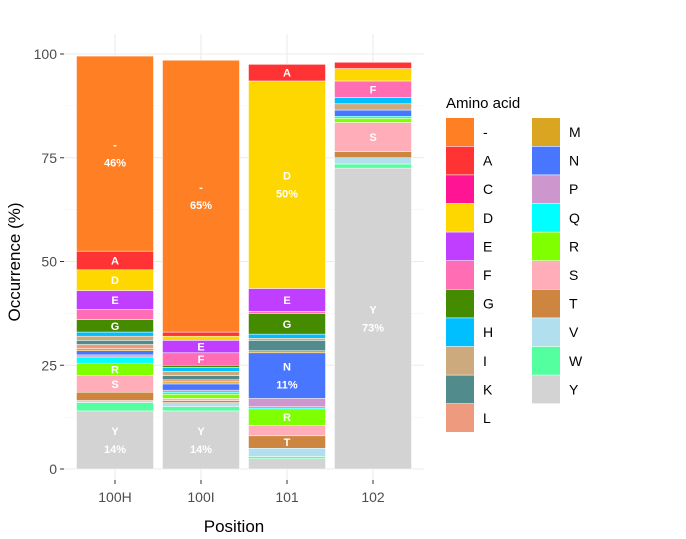 This screenshot has width=686, height=539. Describe the element at coordinates (546, 304) in the screenshot. I see `legend-swatch-T` at that location.